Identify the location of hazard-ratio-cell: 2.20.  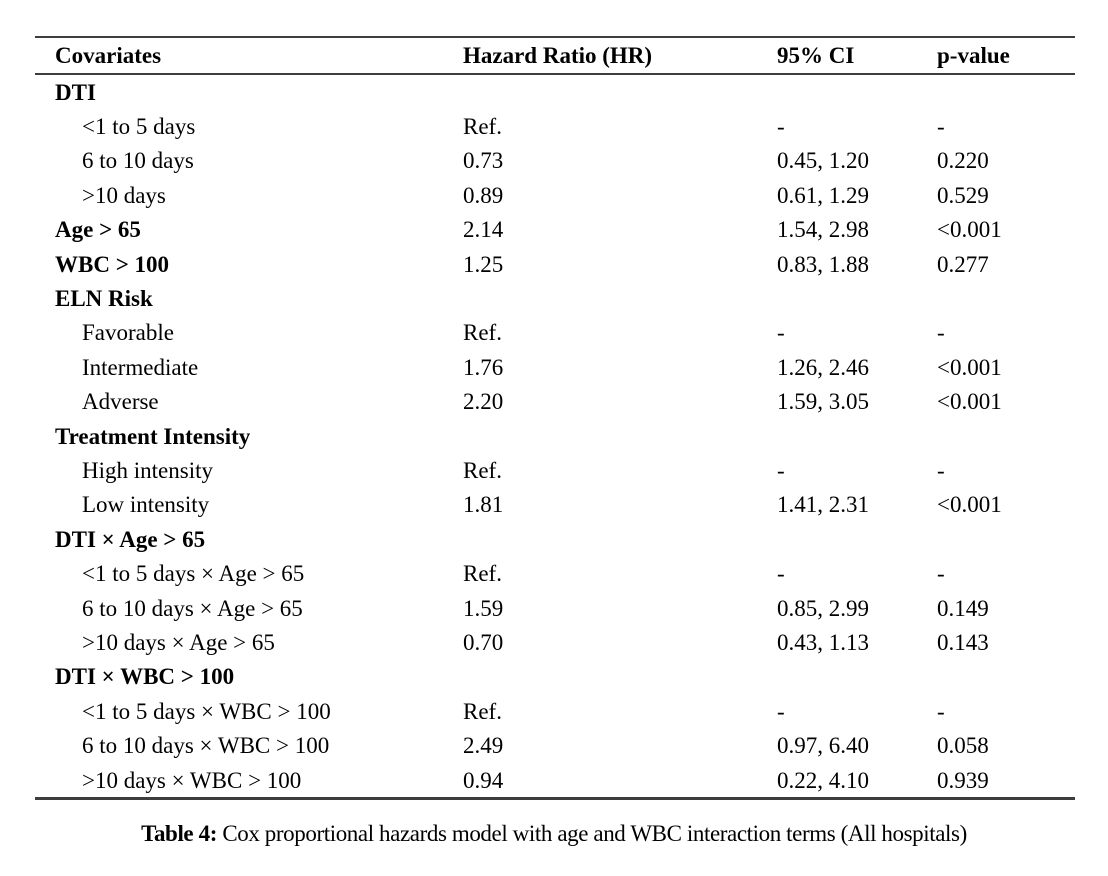
(483, 402).